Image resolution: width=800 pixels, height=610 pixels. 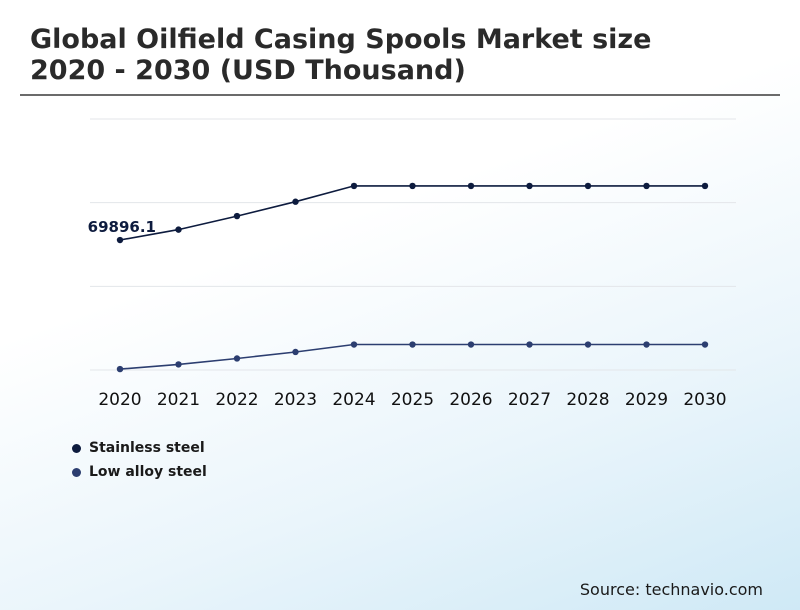 I want to click on x-tick-label: 2029, so click(x=646, y=400).